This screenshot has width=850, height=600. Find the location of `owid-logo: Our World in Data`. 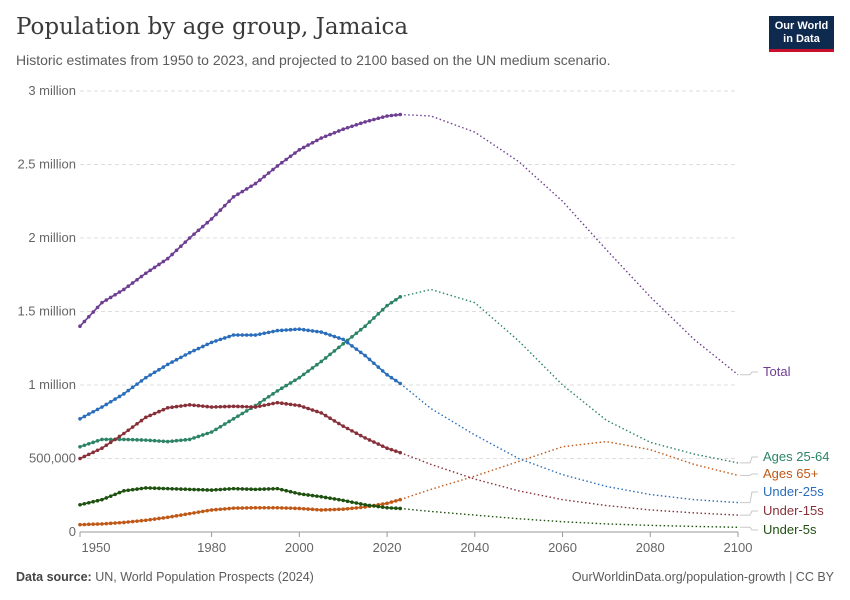

owid-logo: Our World in Data is located at coordinates (801, 34).